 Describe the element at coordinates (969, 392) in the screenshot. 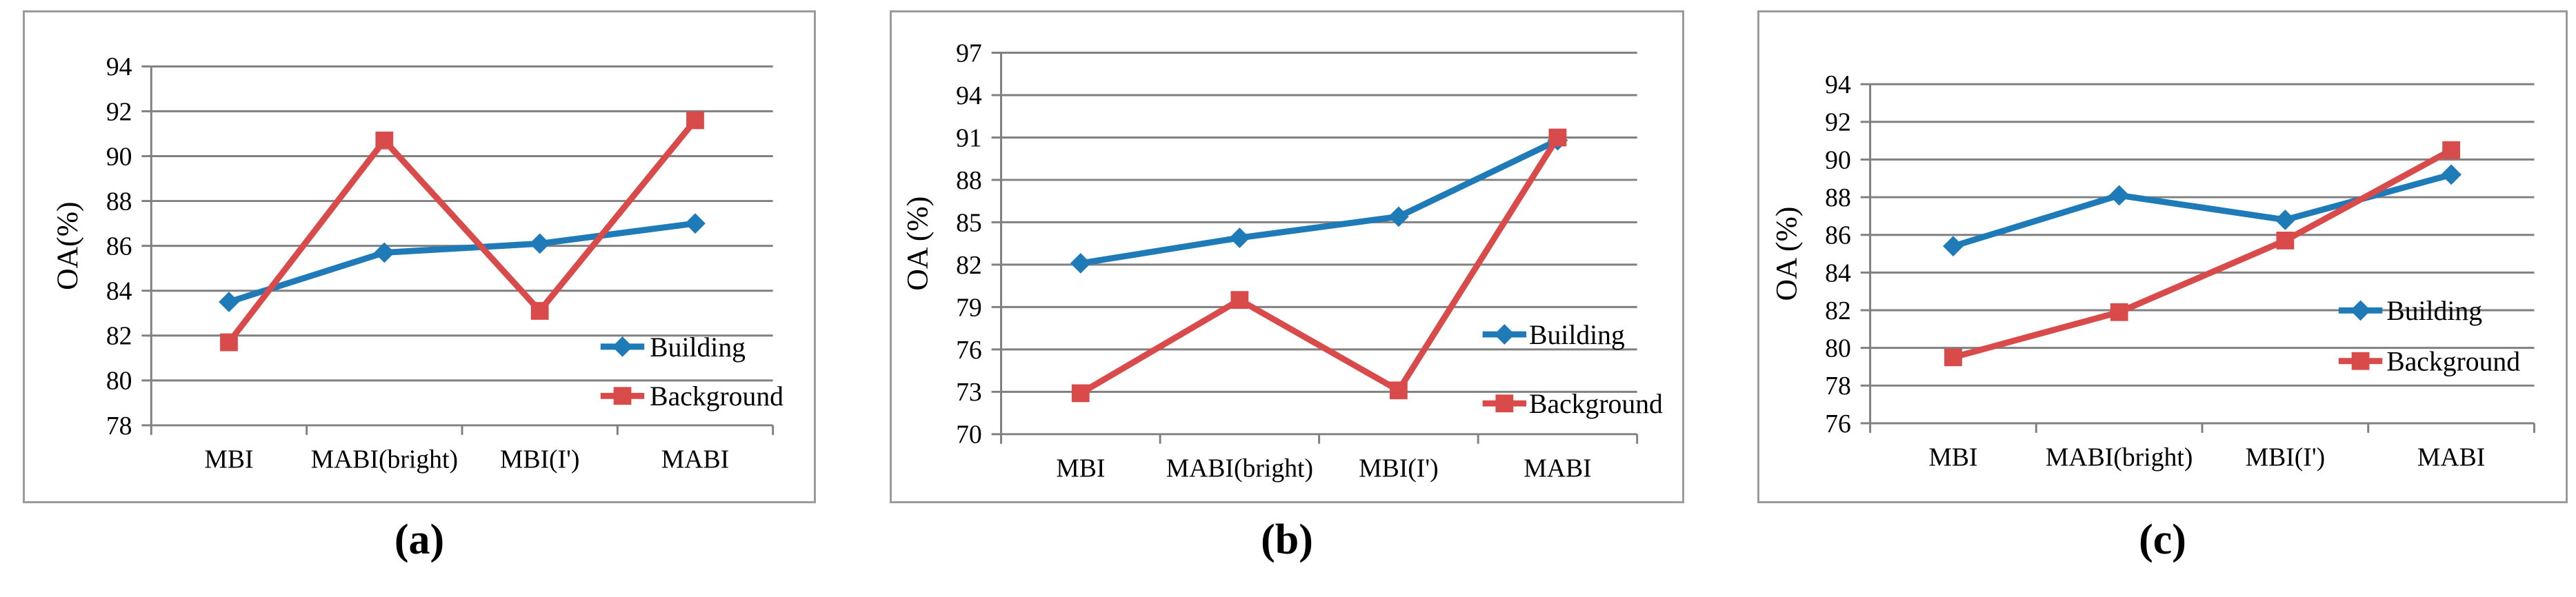

I see `y-tick-label: 73` at that location.